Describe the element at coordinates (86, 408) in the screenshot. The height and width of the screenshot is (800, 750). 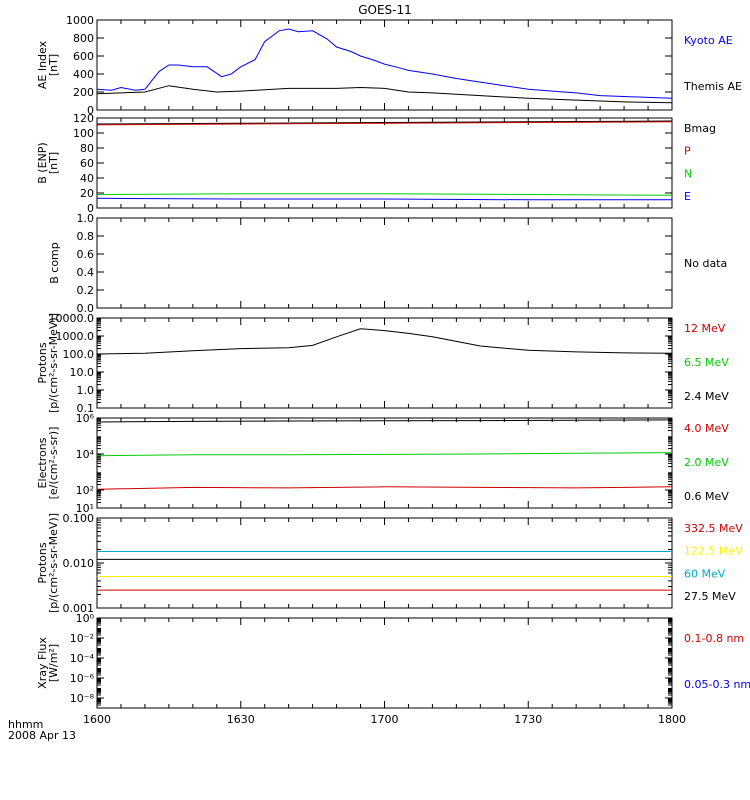
I see `y-tick-label: 0.1` at that location.